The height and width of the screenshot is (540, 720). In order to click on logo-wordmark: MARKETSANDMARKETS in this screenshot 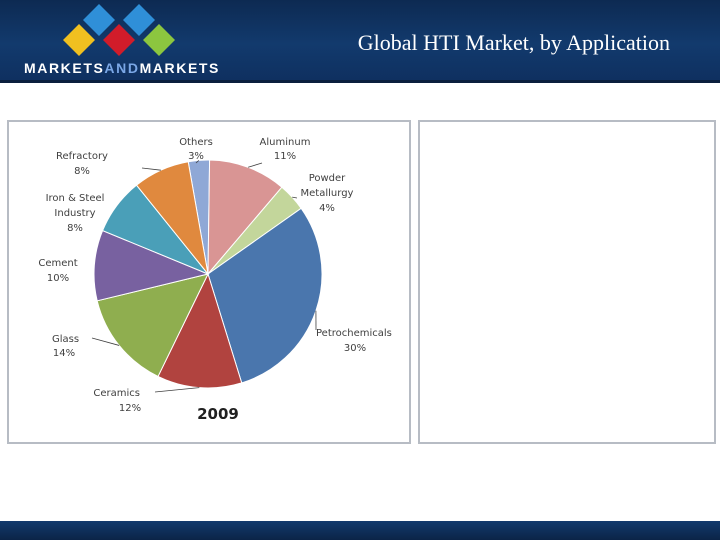, I will do `click(122, 68)`.